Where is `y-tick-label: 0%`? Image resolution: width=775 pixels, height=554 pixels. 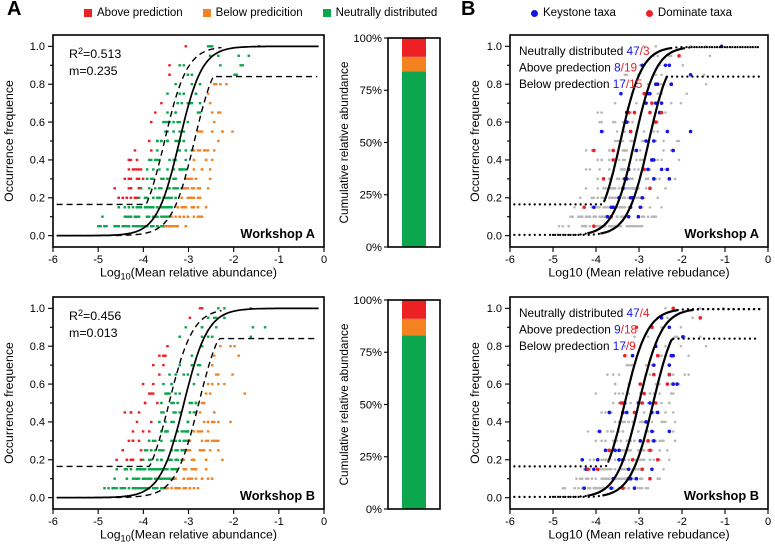 y-tick-label: 0% is located at coordinates (374, 248).